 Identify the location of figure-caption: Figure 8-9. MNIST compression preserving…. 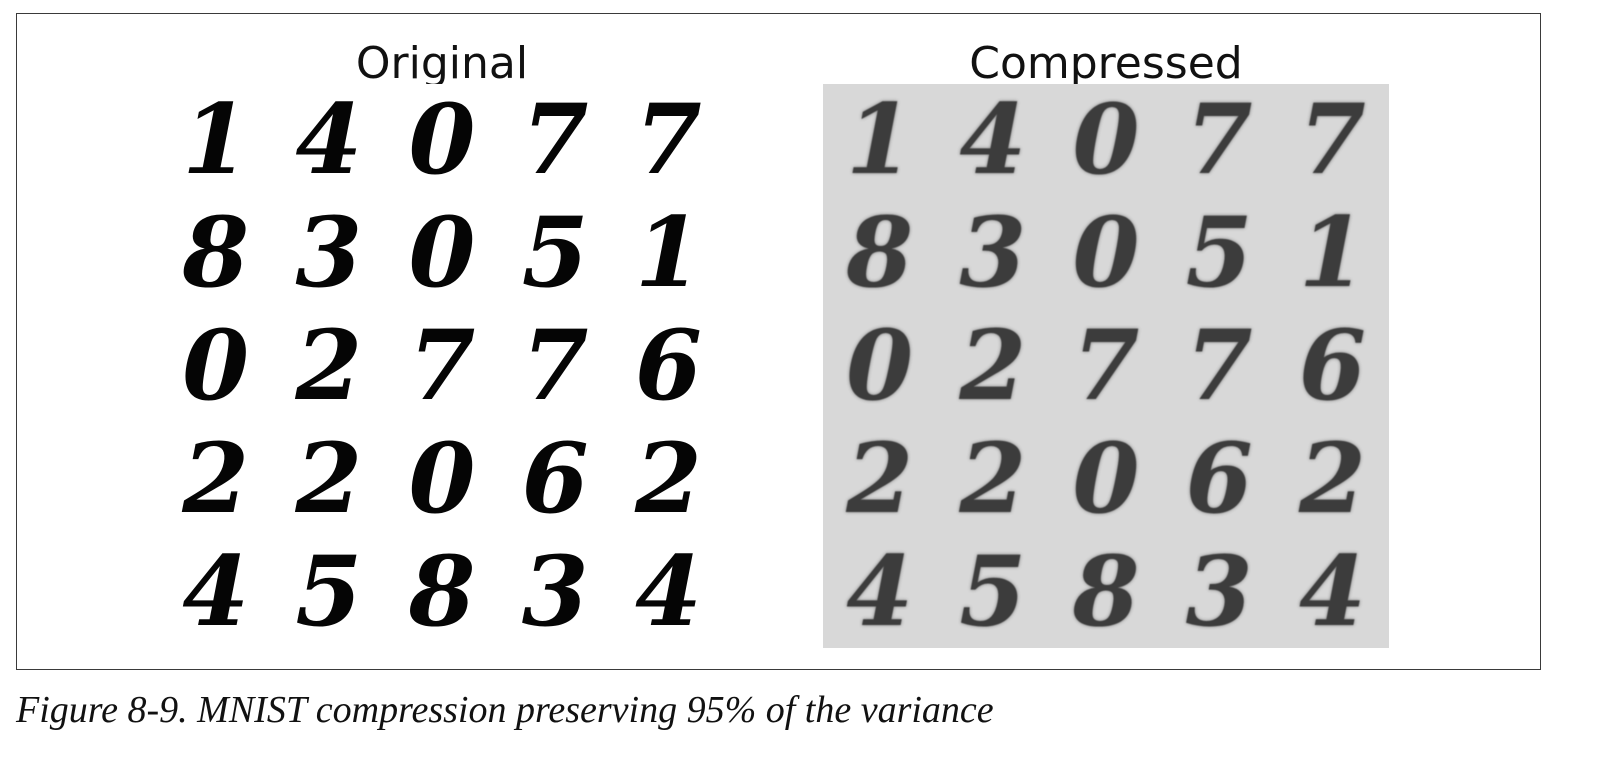
(505, 710).